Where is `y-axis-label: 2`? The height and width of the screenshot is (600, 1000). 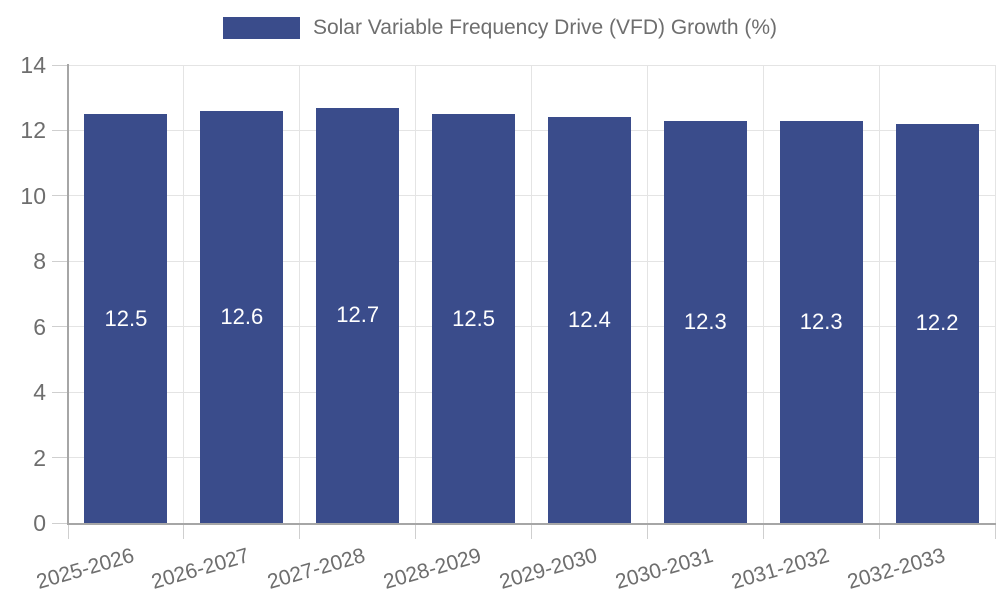 y-axis-label: 2 is located at coordinates (39, 457).